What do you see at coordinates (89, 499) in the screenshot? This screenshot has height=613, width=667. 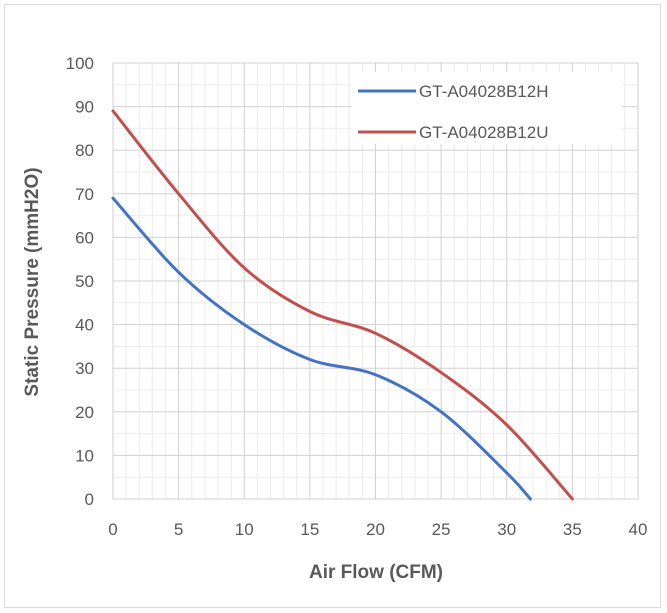 I see `y-tick-label: 0` at bounding box center [89, 499].